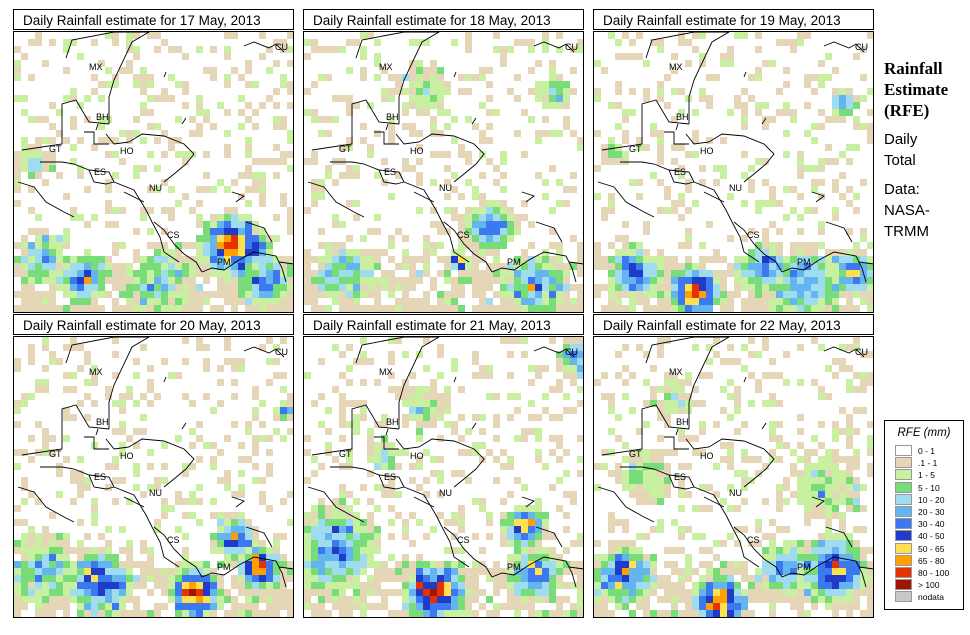  Describe the element at coordinates (913, 68) in the screenshot. I see `product-title-line1: Rainfall` at that location.